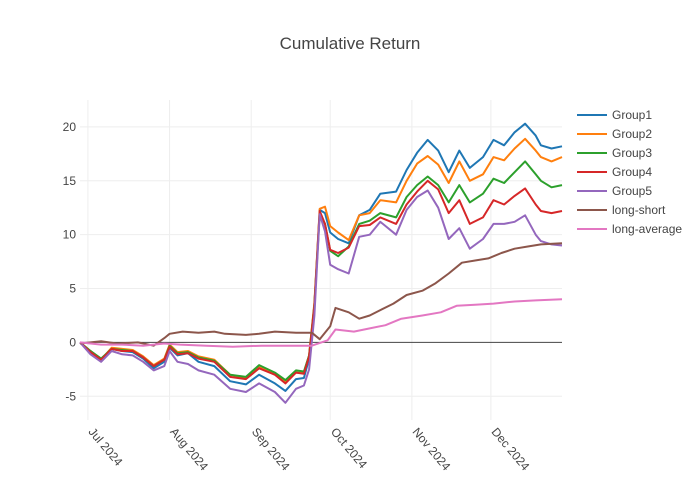 Image resolution: width=700 pixels, height=500 pixels. I want to click on x-tick-label: Dec 2024, so click(511, 449).